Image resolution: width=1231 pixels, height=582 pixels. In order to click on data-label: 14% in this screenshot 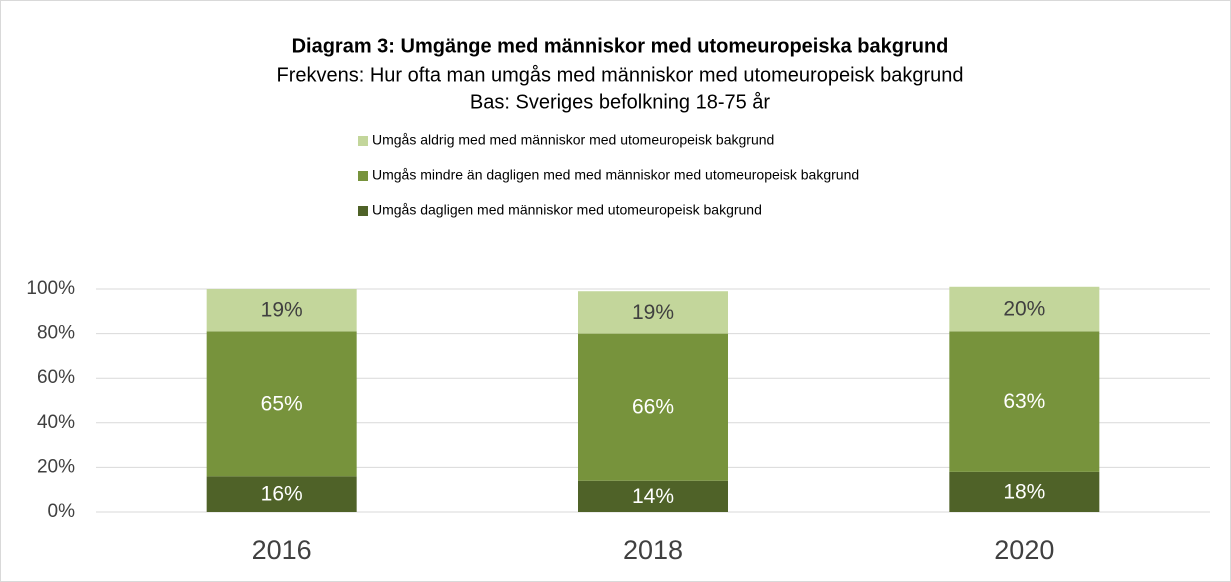, I will do `click(653, 496)`.